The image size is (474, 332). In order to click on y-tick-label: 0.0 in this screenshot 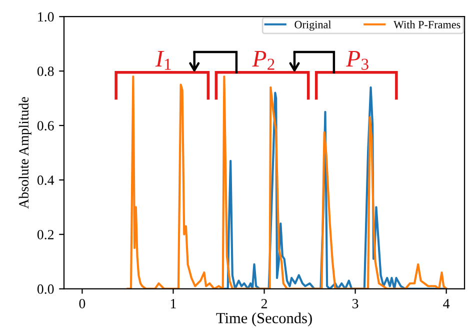, I will do `click(45, 289)`.